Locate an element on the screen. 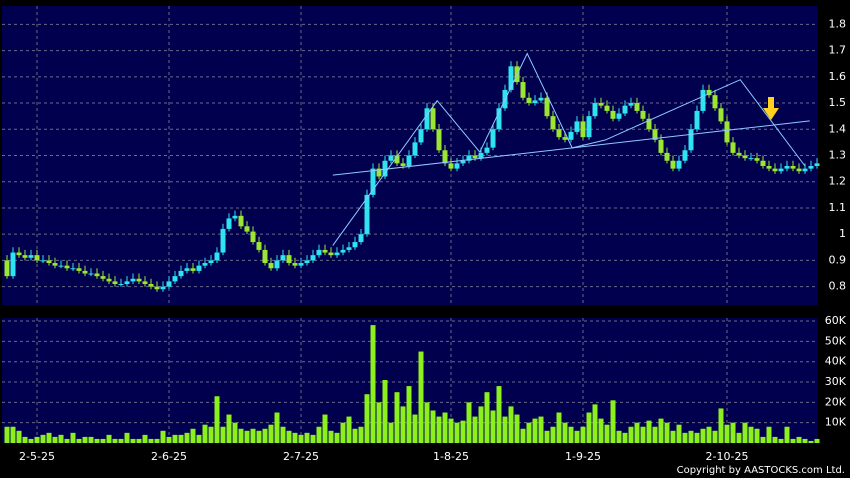 Image resolution: width=850 pixels, height=478 pixels. y-tick-label: 50K is located at coordinates (836, 340).